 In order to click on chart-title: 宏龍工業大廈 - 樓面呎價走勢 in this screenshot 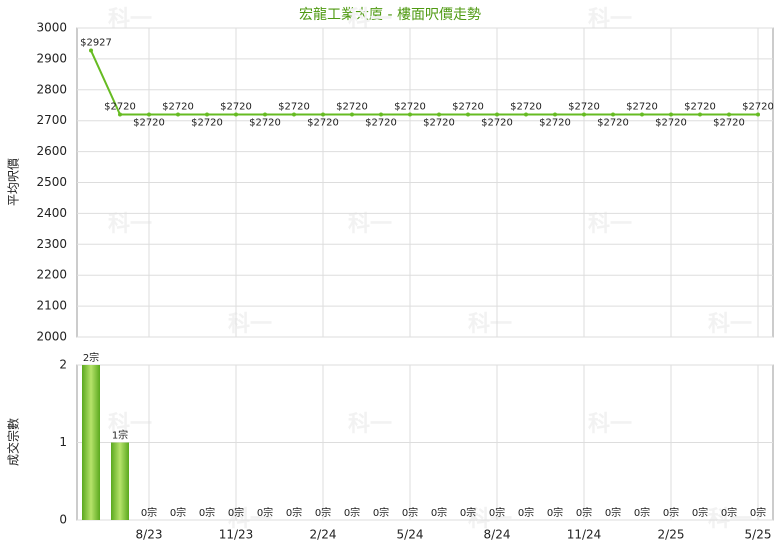, I will do `click(390, 14)`.